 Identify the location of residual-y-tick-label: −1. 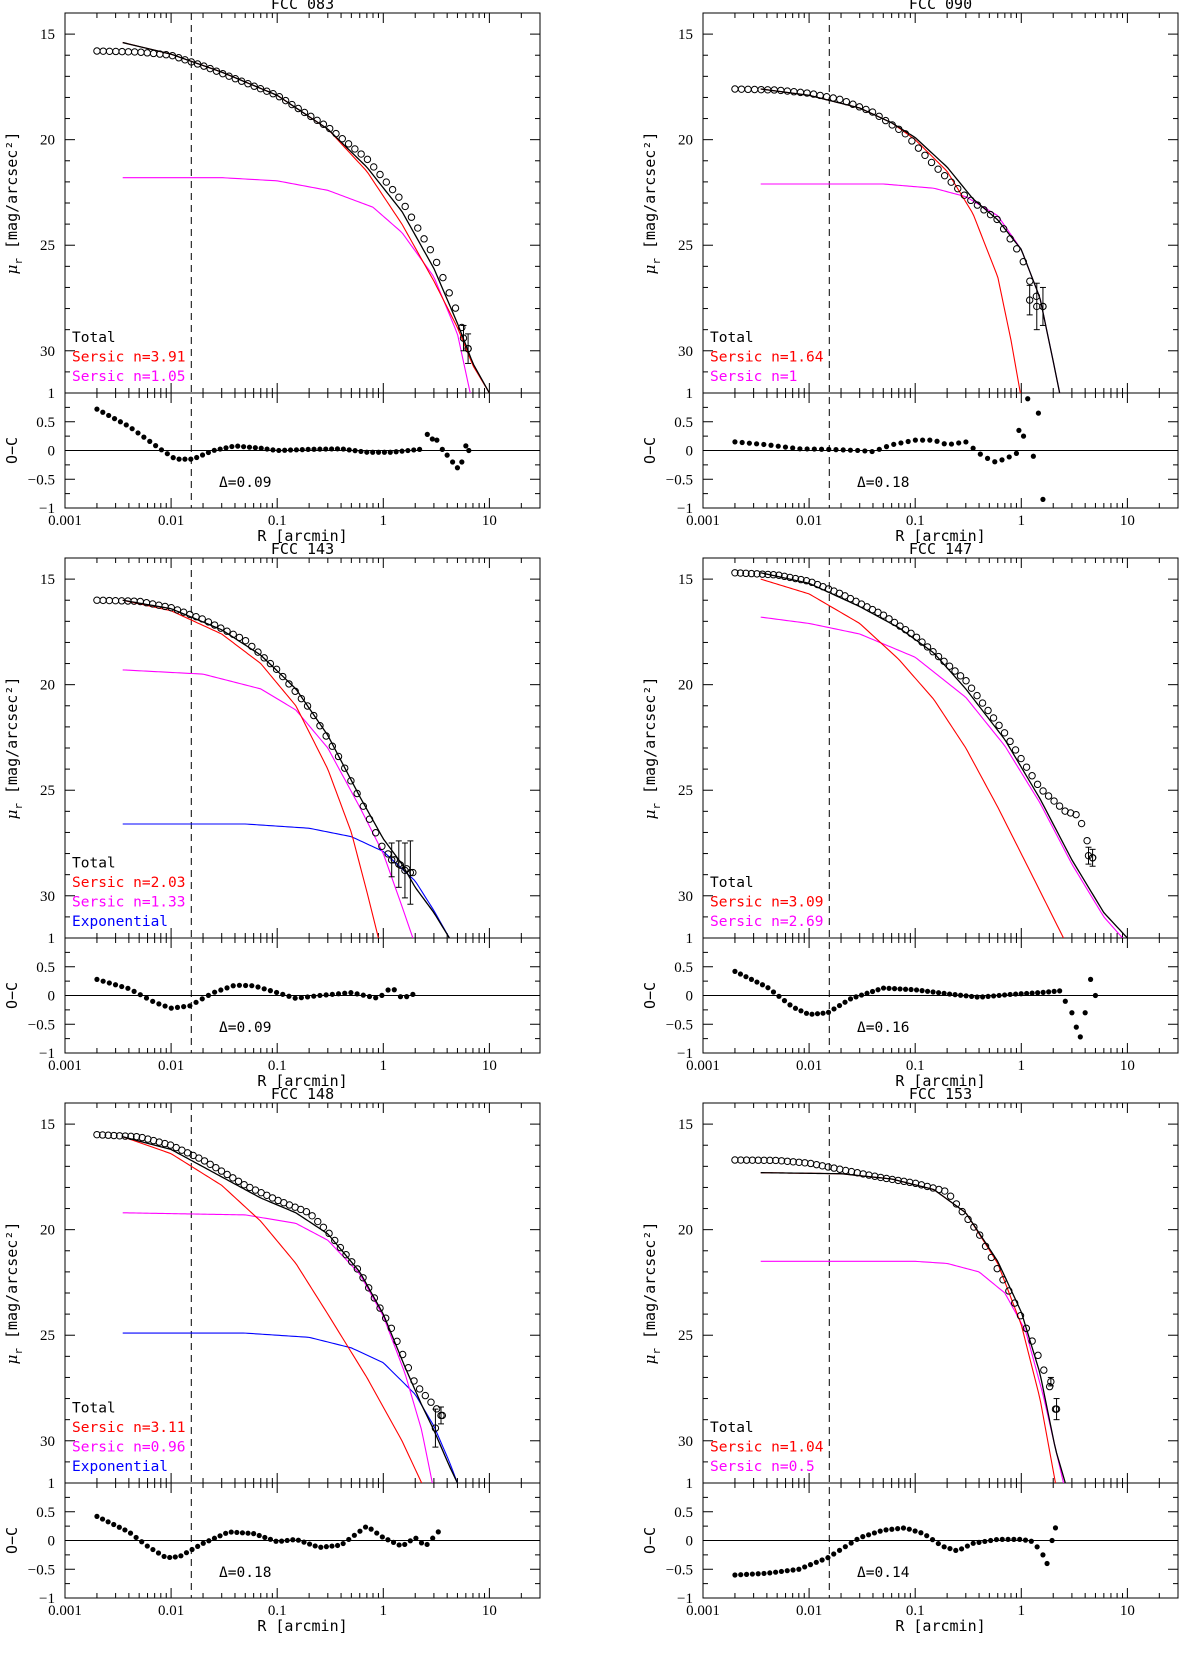
(47, 509).